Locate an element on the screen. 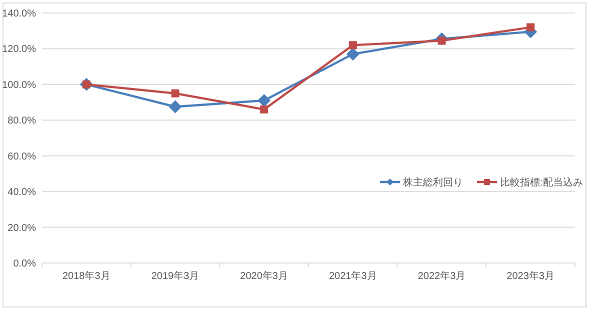 The height and width of the screenshot is (312, 591). x-tick-label: 2023年3月 is located at coordinates (530, 276).